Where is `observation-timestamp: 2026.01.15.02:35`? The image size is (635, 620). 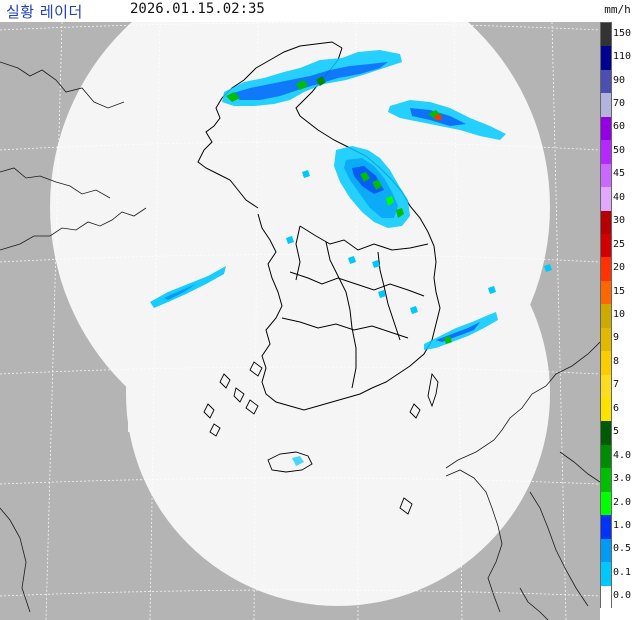
observation-timestamp: 2026.01.15.02:35 is located at coordinates (197, 9).